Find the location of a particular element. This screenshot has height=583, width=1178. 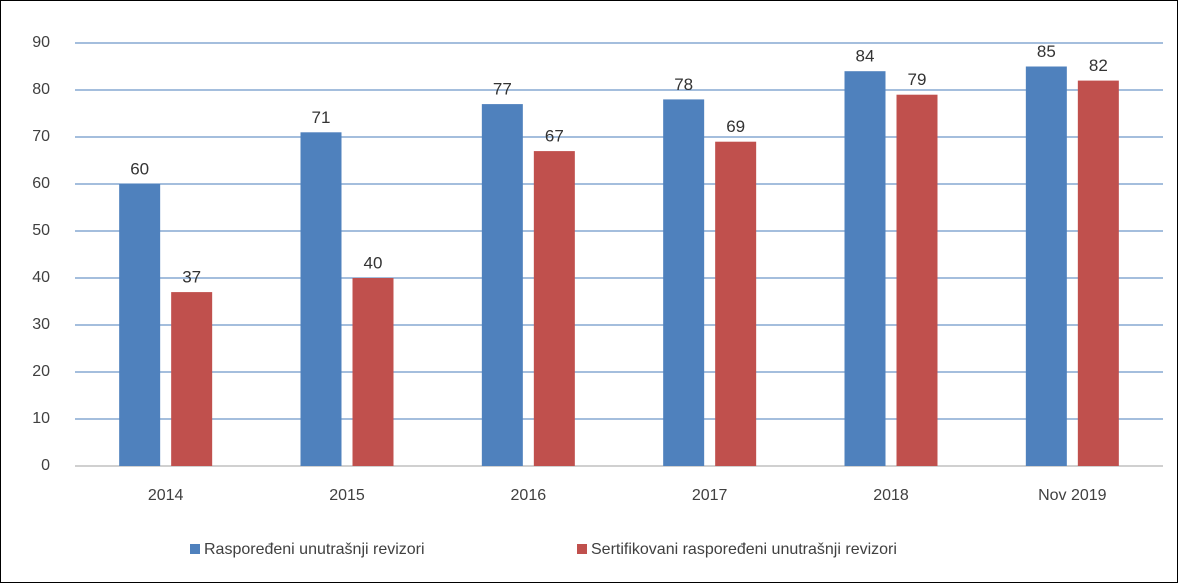

x-tick-label: 2014 is located at coordinates (166, 495).